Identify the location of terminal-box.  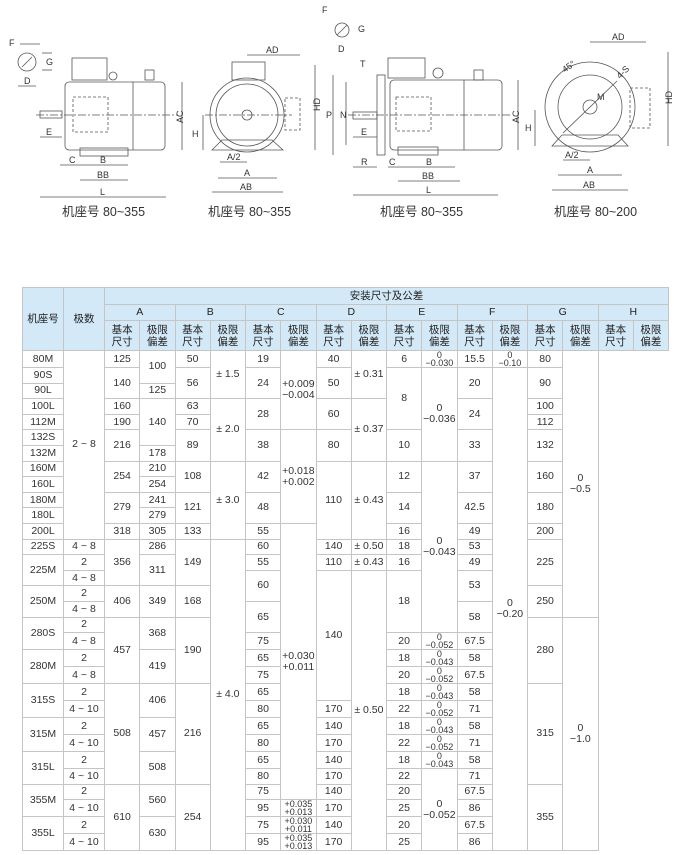
(89, 69).